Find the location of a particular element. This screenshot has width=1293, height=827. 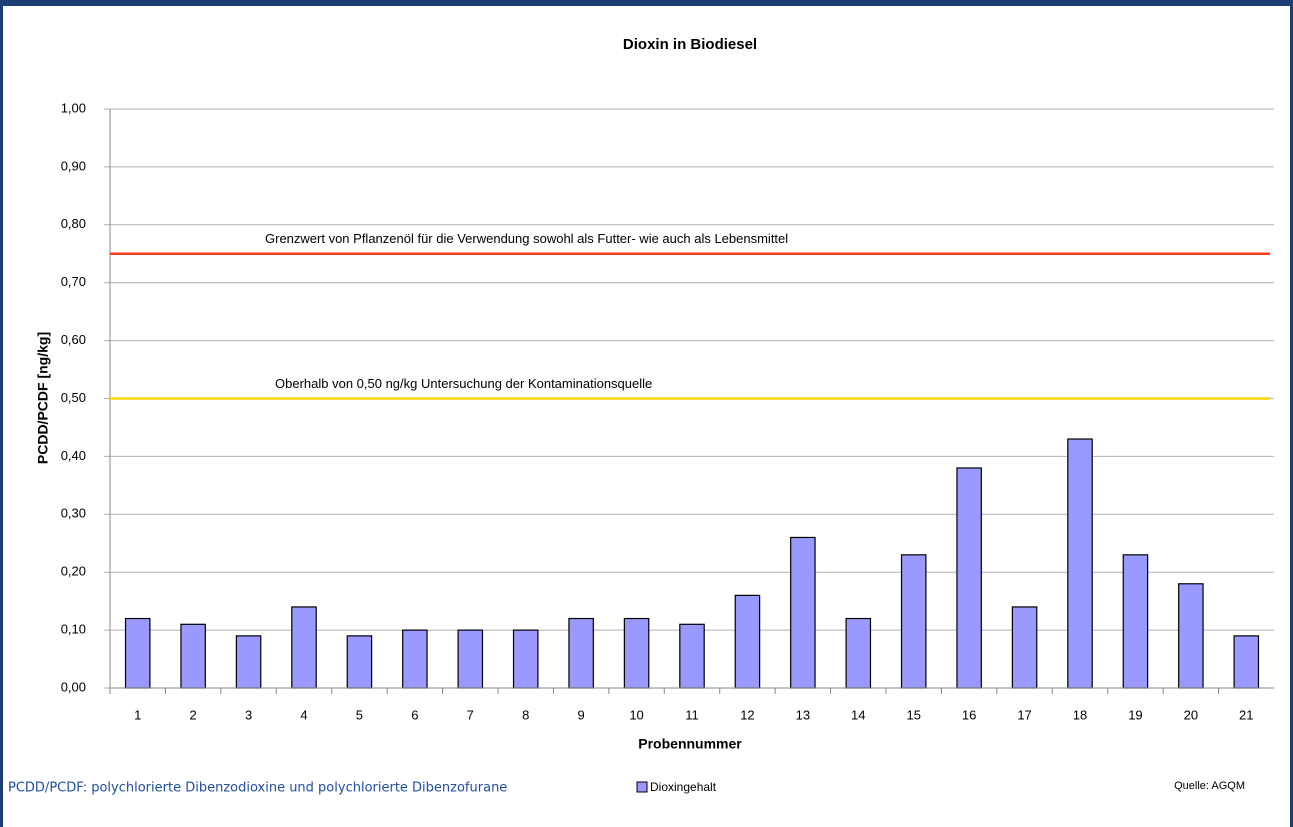

x-axis-label: Probennummer is located at coordinates (690, 744).